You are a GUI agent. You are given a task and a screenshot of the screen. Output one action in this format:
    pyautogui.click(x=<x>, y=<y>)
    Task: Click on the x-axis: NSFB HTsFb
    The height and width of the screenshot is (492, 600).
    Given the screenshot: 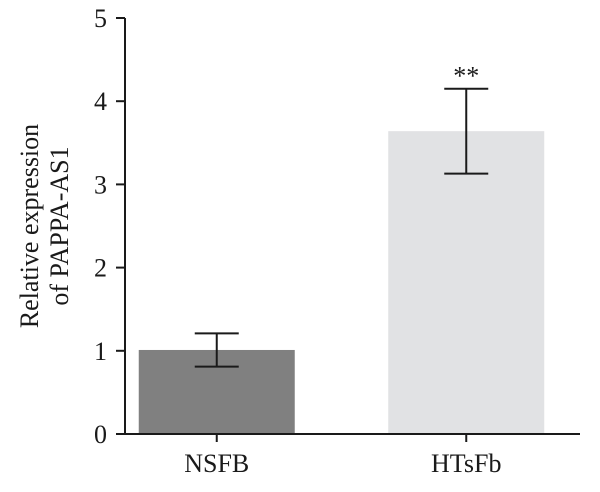 What is the action you would take?
    pyautogui.click(x=352, y=455)
    